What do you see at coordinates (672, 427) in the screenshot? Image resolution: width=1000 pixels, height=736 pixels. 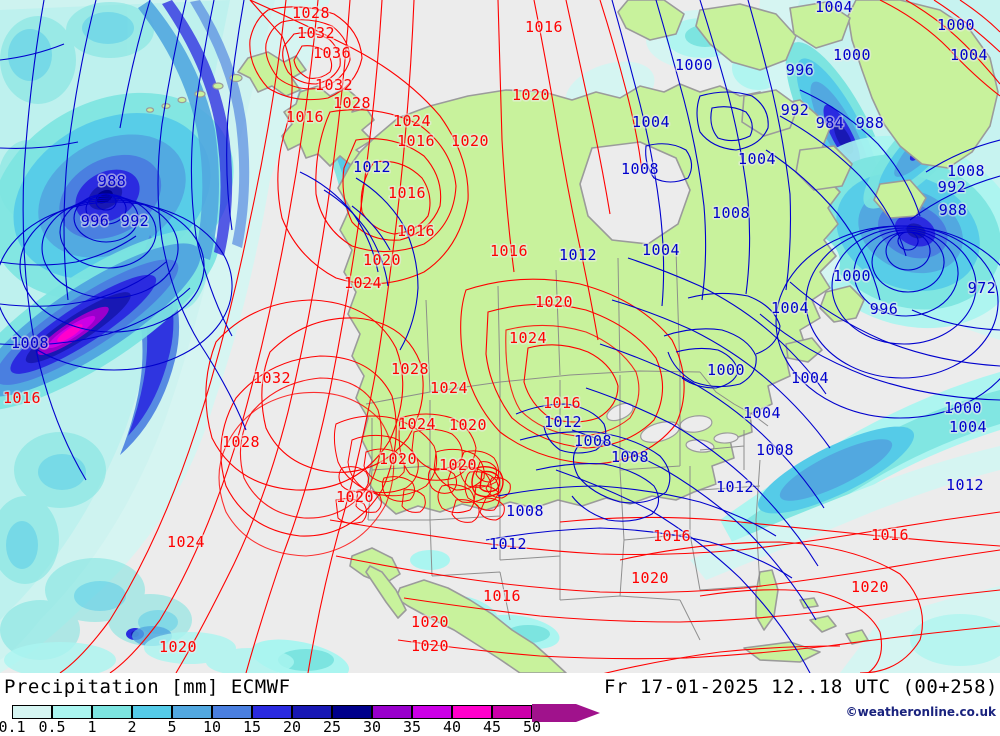 I see `great-lakes` at bounding box center [672, 427].